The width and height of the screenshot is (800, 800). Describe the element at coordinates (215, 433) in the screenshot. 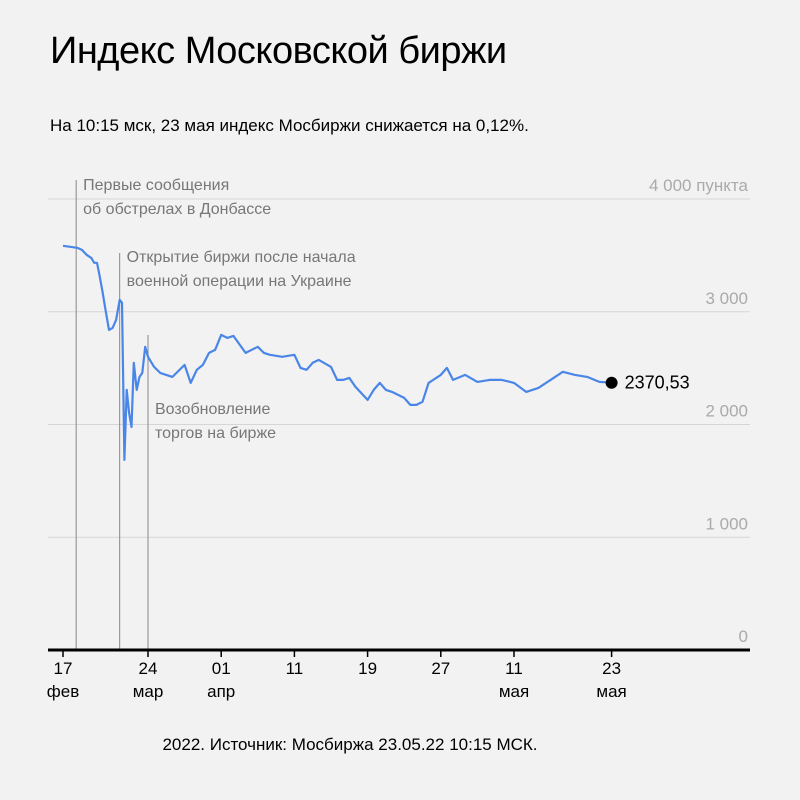

I see `annotation-text: торгов на бирже` at that location.